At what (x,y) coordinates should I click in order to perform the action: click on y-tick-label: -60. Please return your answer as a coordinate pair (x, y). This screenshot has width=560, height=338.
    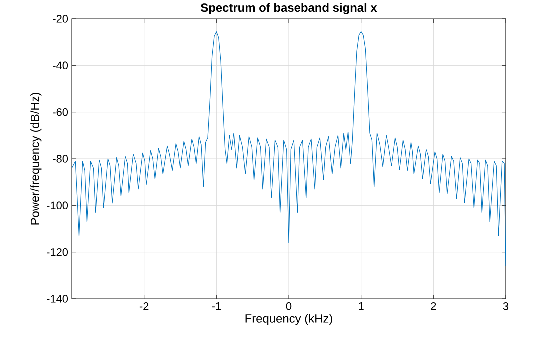
    Looking at the image, I should click on (60, 112).